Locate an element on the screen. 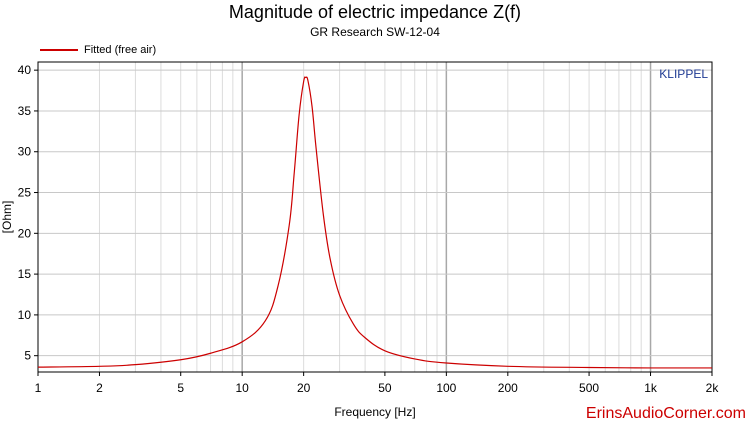  legend-label: Fitted (free air) is located at coordinates (120, 50).